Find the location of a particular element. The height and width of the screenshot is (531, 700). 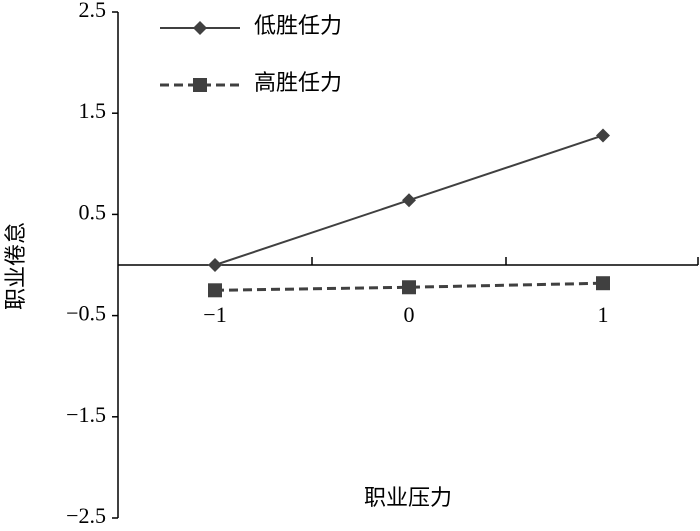

legend-label: 低胜任力 is located at coordinates (298, 25).